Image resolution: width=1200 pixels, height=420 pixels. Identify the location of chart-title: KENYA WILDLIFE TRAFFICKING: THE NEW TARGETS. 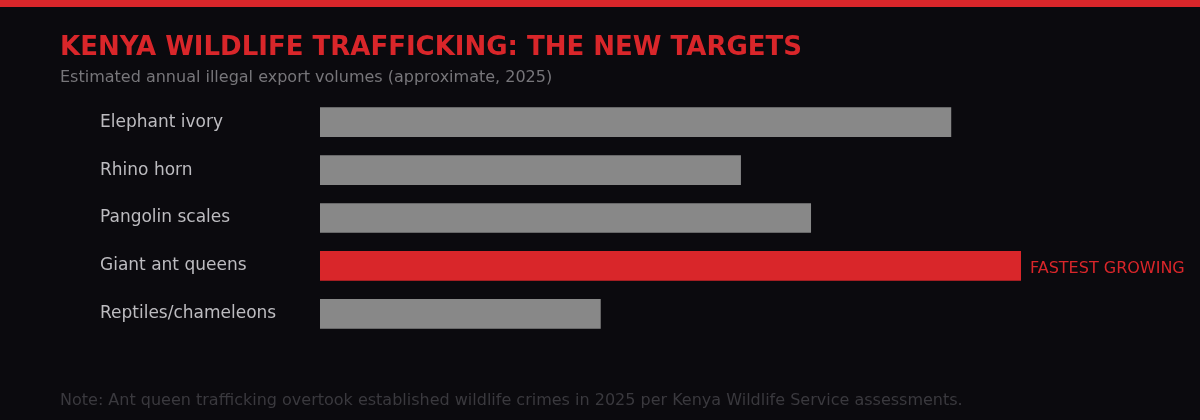
(431, 46).